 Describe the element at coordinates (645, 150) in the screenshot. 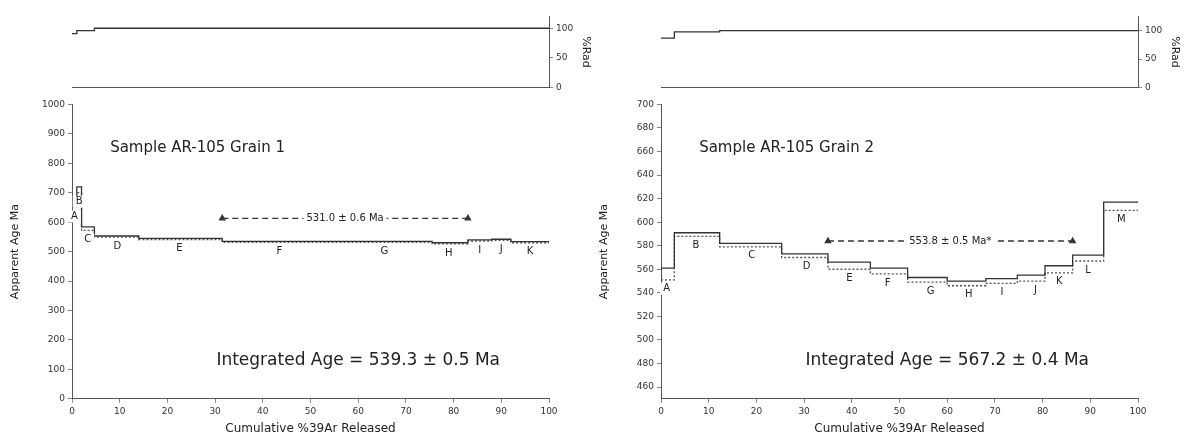

I see `y-tick-label: 660` at that location.